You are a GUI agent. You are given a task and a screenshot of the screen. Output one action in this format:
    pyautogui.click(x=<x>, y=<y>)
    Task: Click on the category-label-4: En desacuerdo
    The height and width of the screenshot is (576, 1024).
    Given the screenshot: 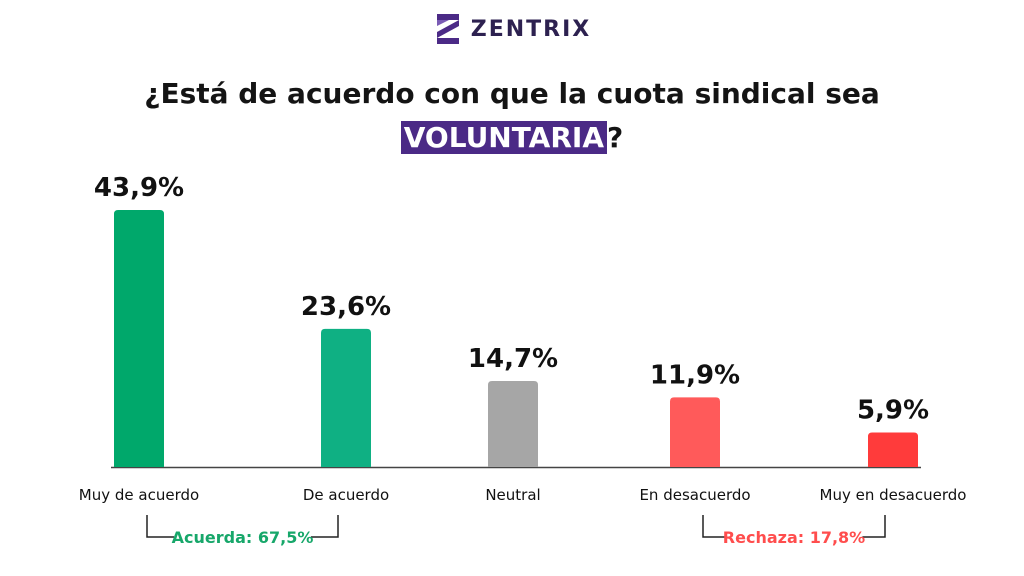 What is the action you would take?
    pyautogui.click(x=694, y=495)
    